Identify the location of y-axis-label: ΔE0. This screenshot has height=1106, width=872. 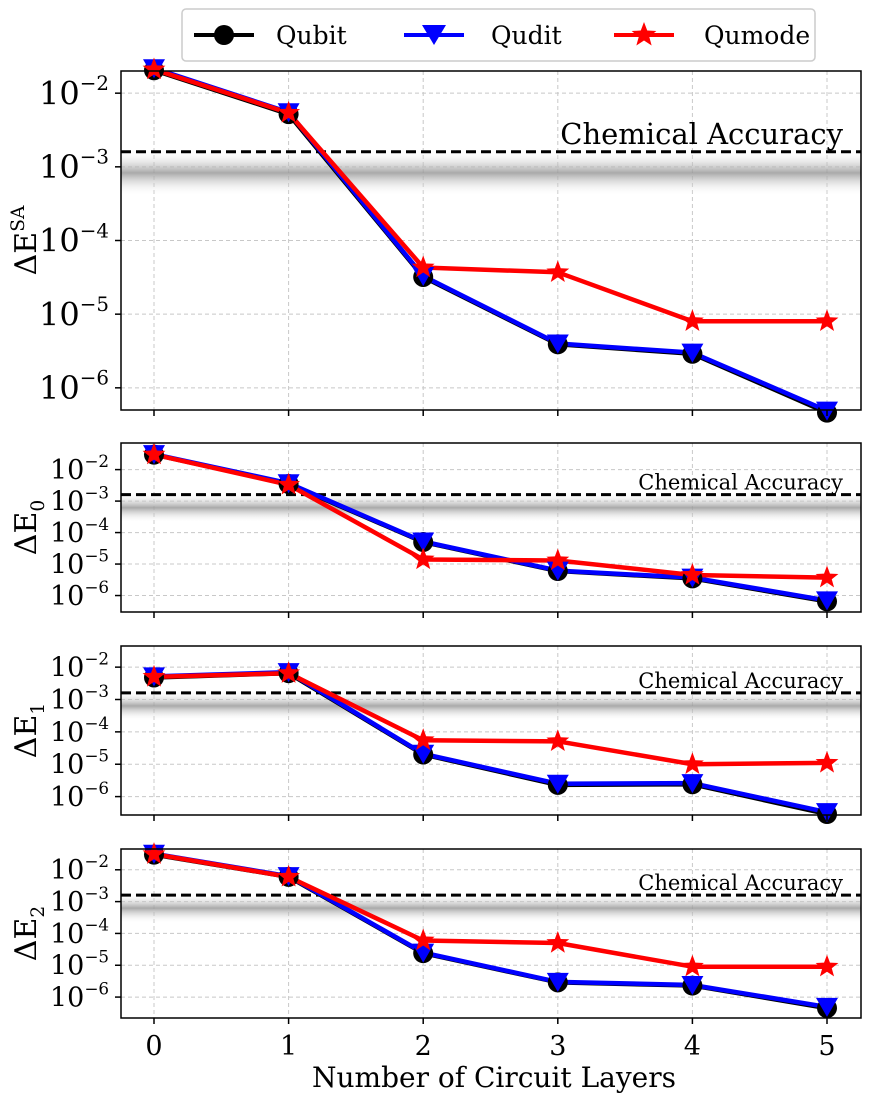
(29, 527).